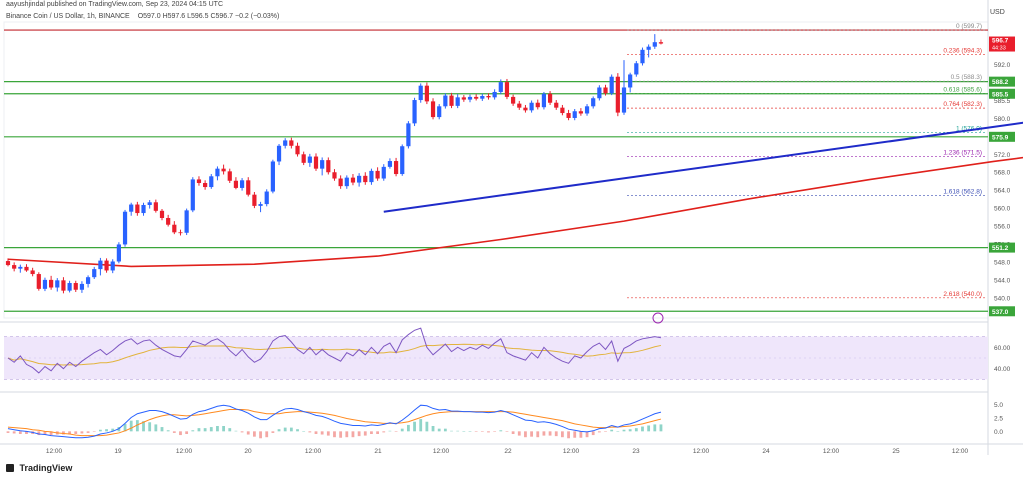 This screenshot has height=478, width=1023. I want to click on fib-level-label: 0.236 (594.3), so click(962, 50).